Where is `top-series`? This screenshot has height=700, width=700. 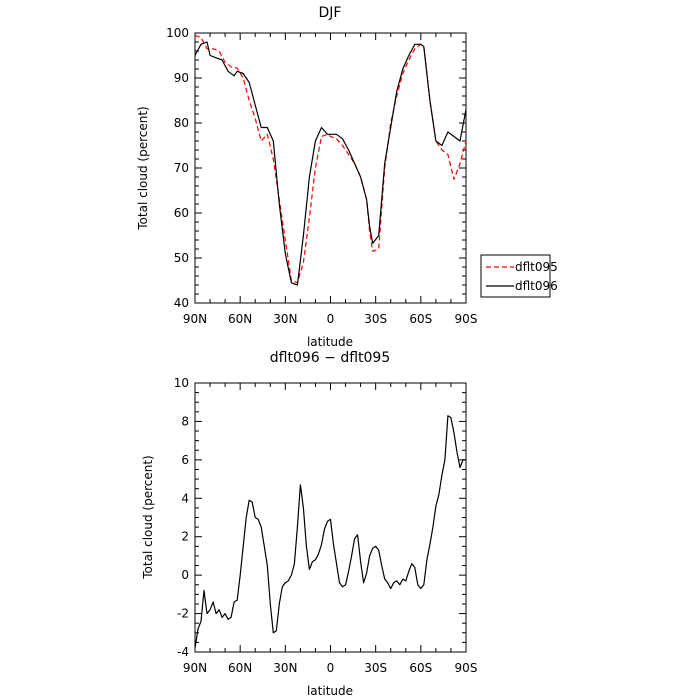
top-series is located at coordinates (330, 160).